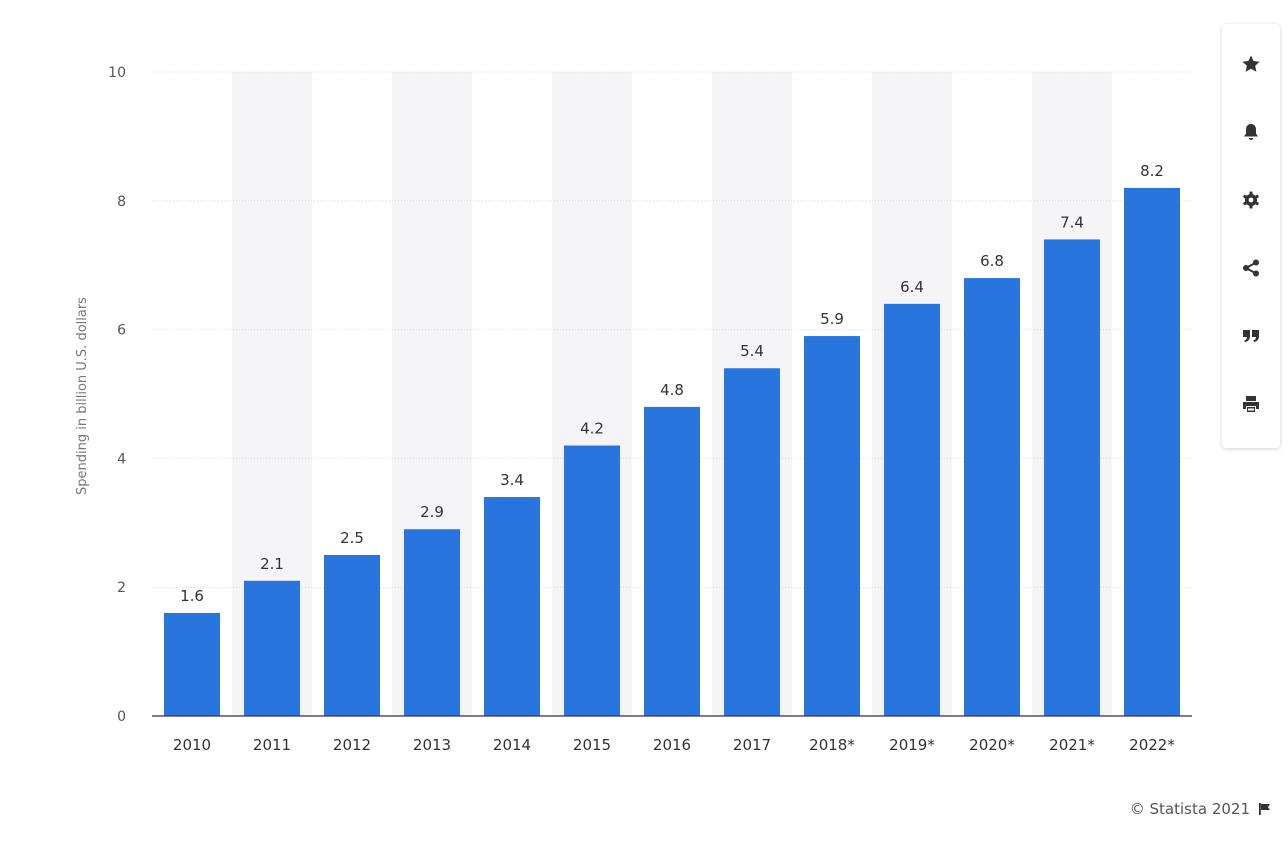  I want to click on star-icon, so click(1251, 66).